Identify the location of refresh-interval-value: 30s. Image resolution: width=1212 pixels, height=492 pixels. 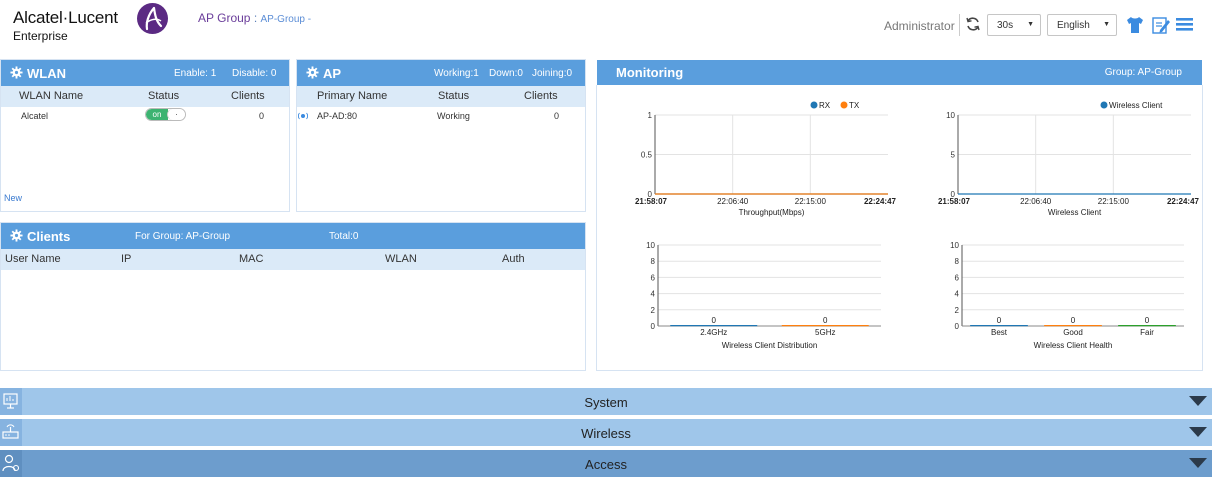
(1005, 25).